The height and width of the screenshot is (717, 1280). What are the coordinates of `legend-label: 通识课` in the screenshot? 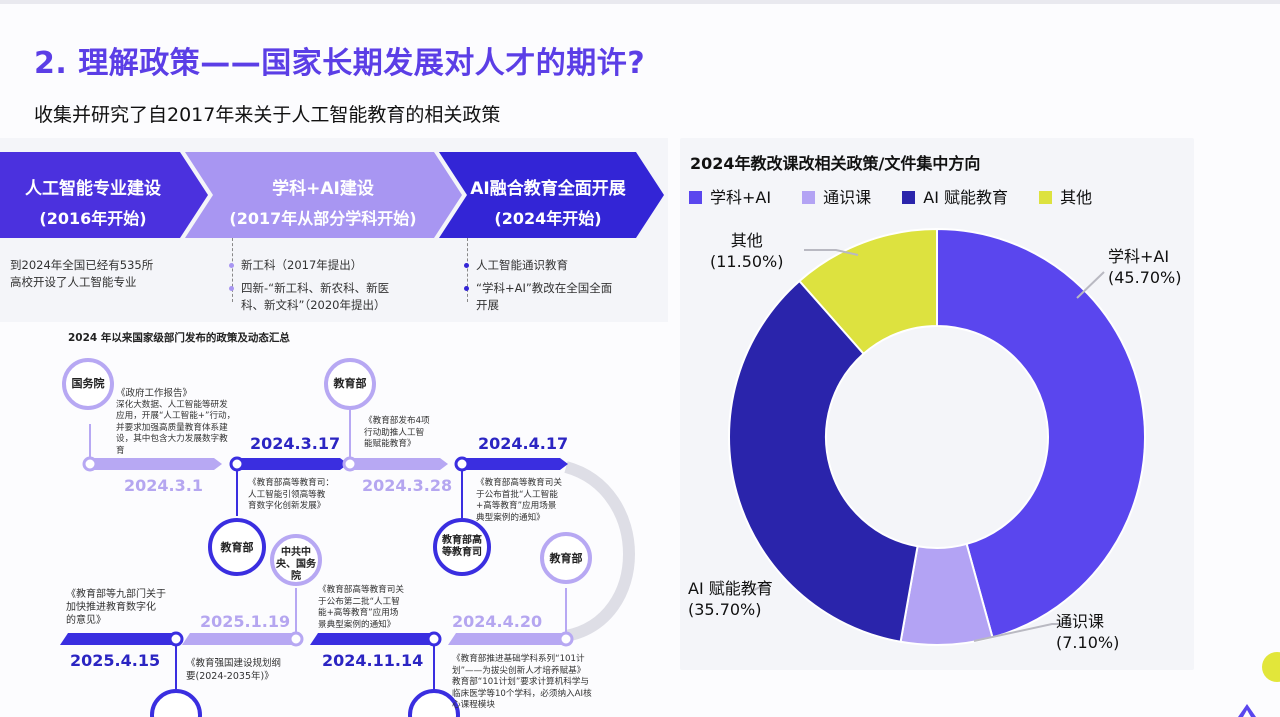 It's located at (847, 197).